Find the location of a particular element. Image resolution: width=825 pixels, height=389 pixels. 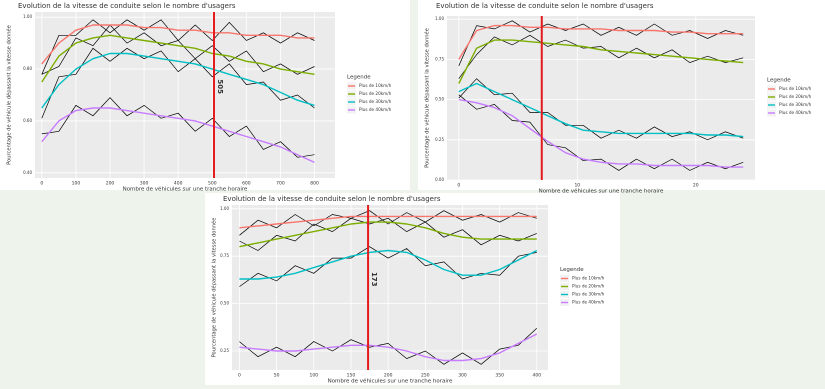

x-tick-label: 250 is located at coordinates (425, 376).